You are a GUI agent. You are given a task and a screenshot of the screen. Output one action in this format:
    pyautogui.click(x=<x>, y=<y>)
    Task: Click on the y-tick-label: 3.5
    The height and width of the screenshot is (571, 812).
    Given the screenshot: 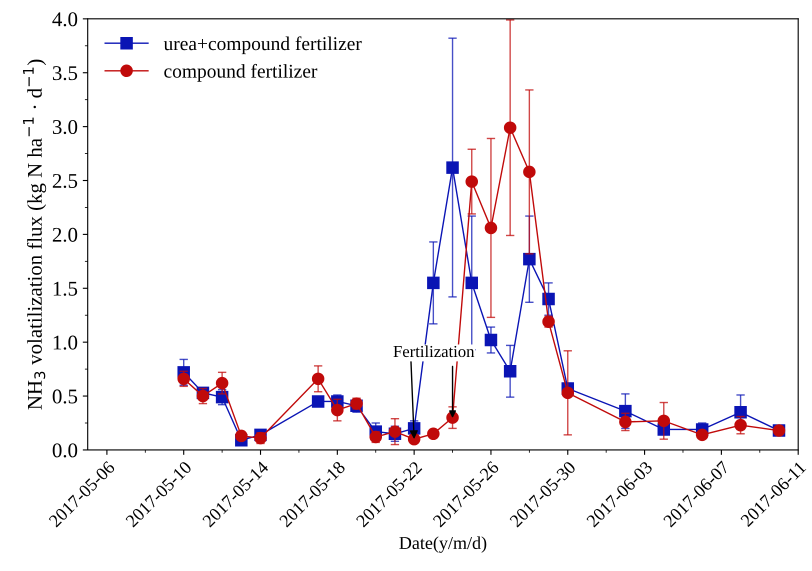 What is the action you would take?
    pyautogui.click(x=65, y=73)
    